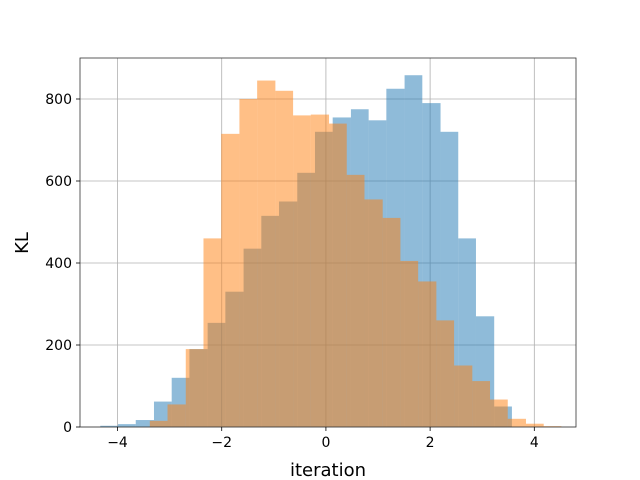 The height and width of the screenshot is (480, 640). What do you see at coordinates (58, 100) in the screenshot?
I see `y-tick-label: 800` at bounding box center [58, 100].